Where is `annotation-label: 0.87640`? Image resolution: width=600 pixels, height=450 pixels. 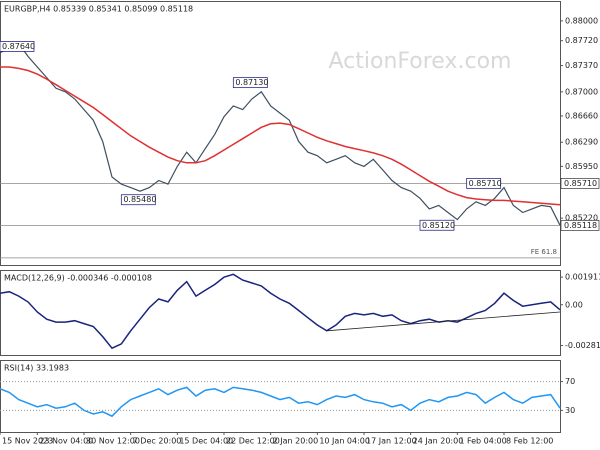
annotation-label: 0.87640 is located at coordinates (18, 46).